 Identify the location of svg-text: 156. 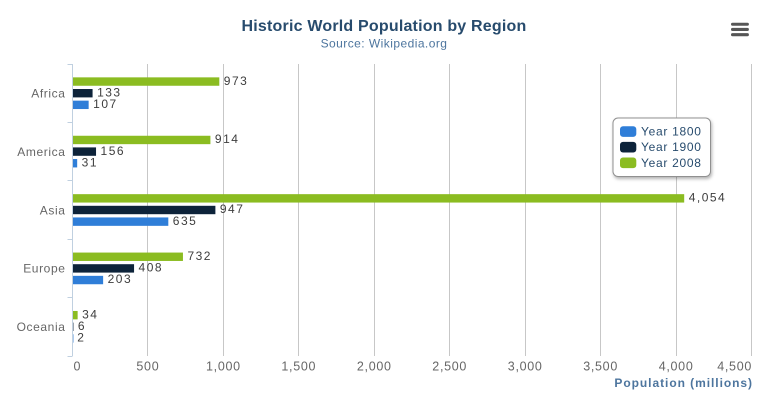
(113, 151).